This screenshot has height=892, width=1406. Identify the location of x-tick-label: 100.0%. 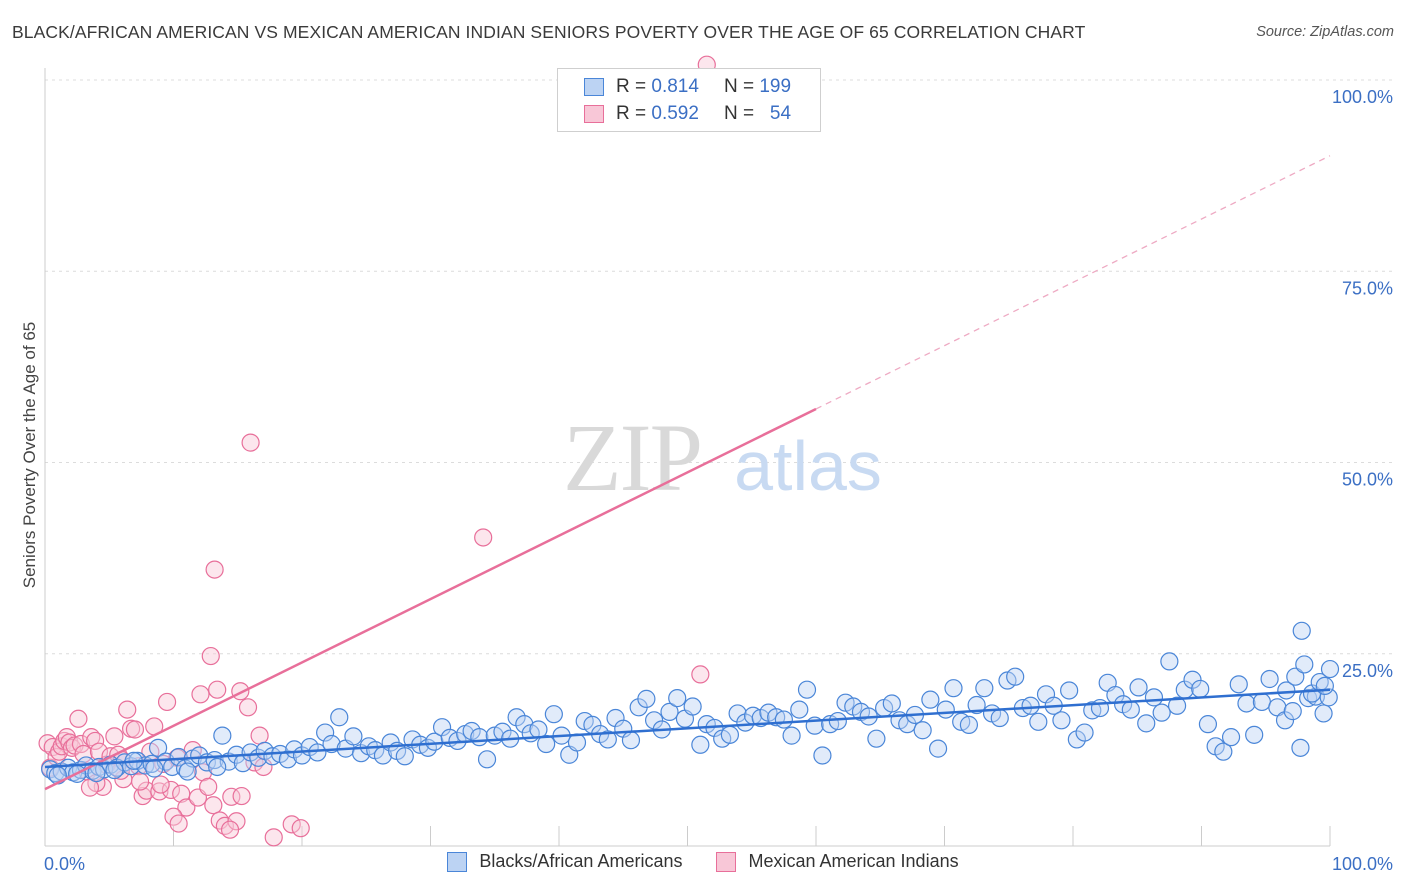
(1362, 864).